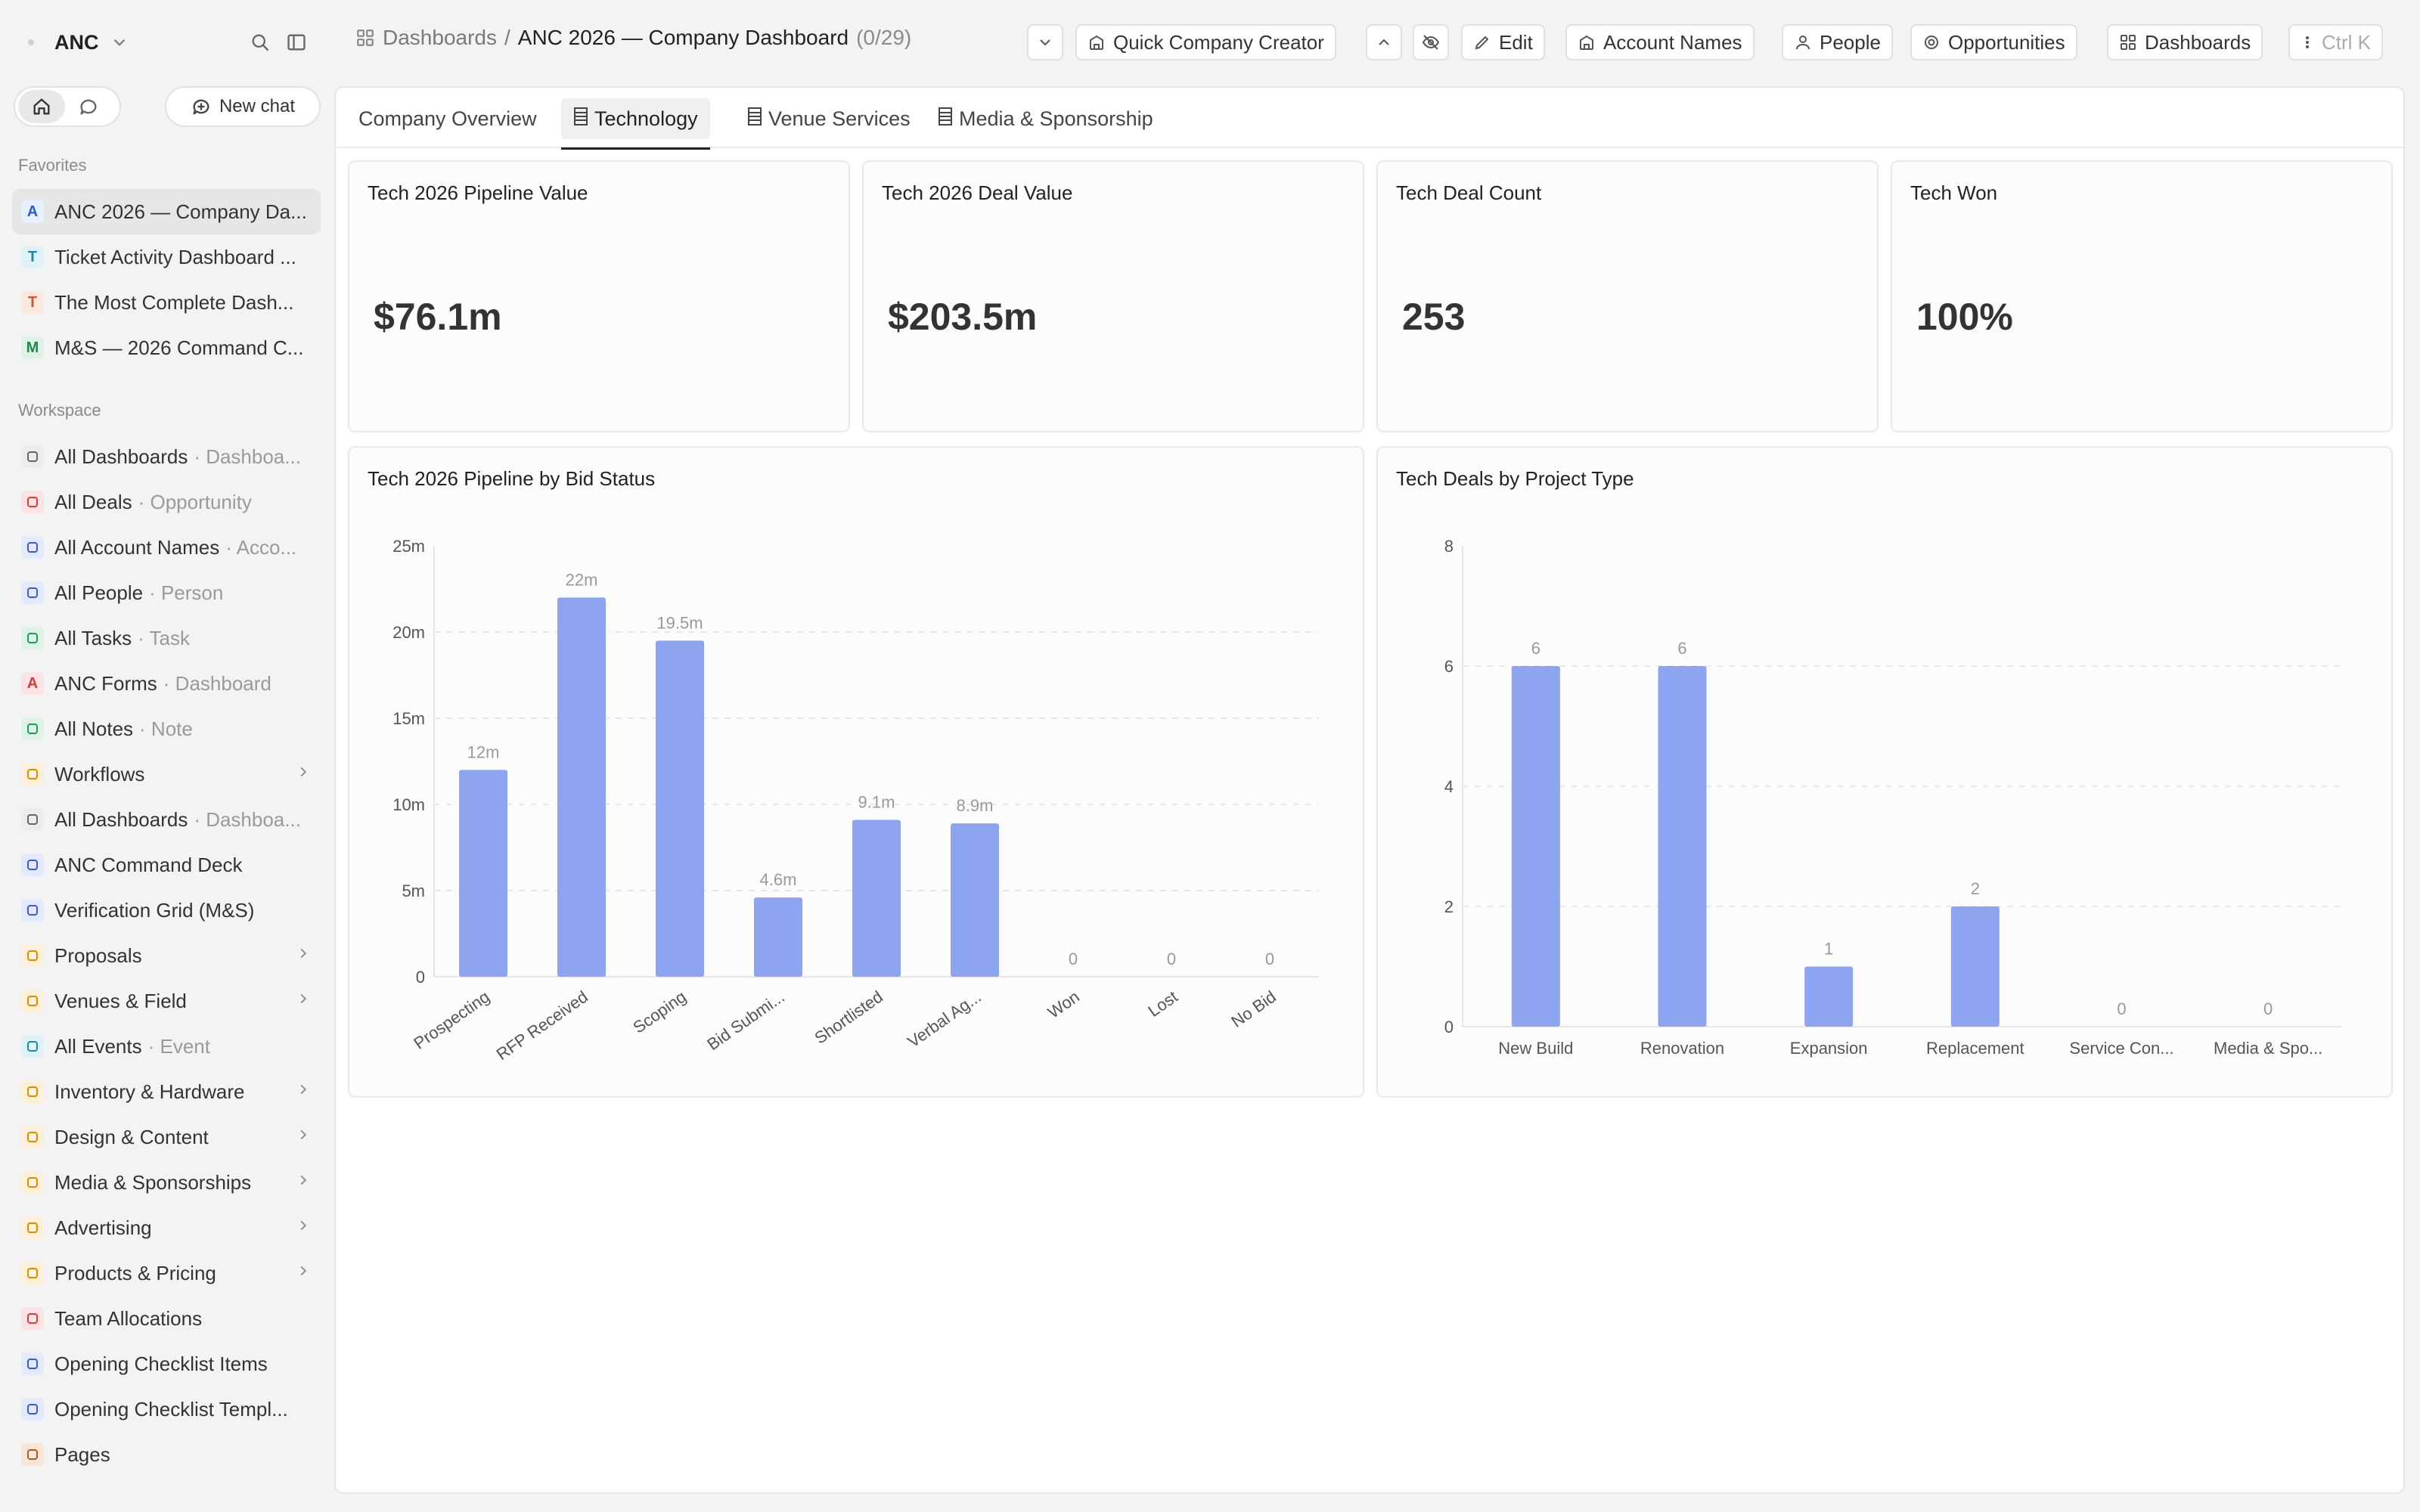 The image size is (2420, 1512). I want to click on account-names-button: Account Names, so click(1659, 42).